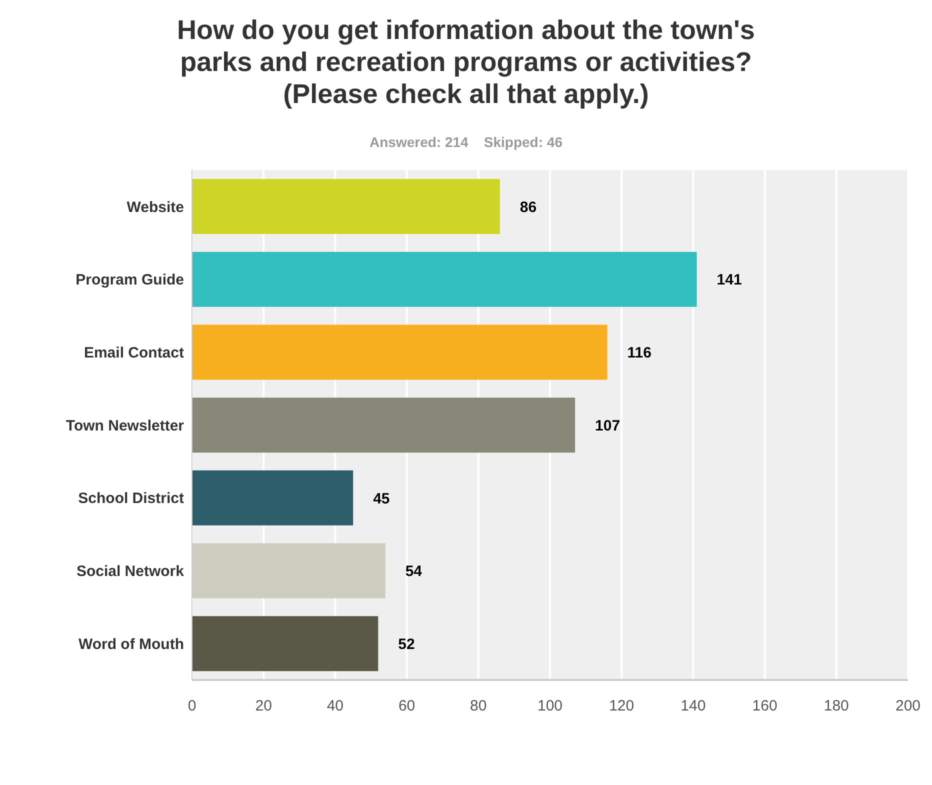 This screenshot has height=785, width=932. What do you see at coordinates (414, 571) in the screenshot?
I see `data-label: 54` at bounding box center [414, 571].